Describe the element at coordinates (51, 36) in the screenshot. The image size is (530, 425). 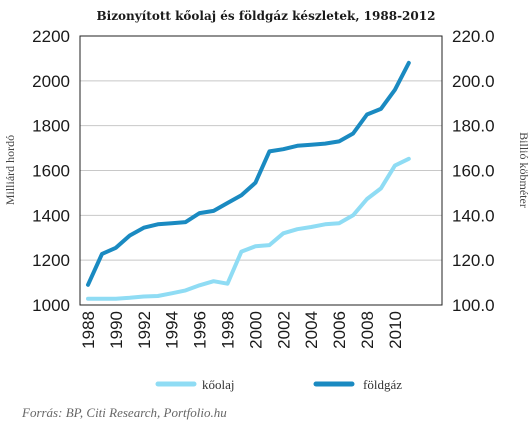
I see `y-tick-label: 2200` at that location.